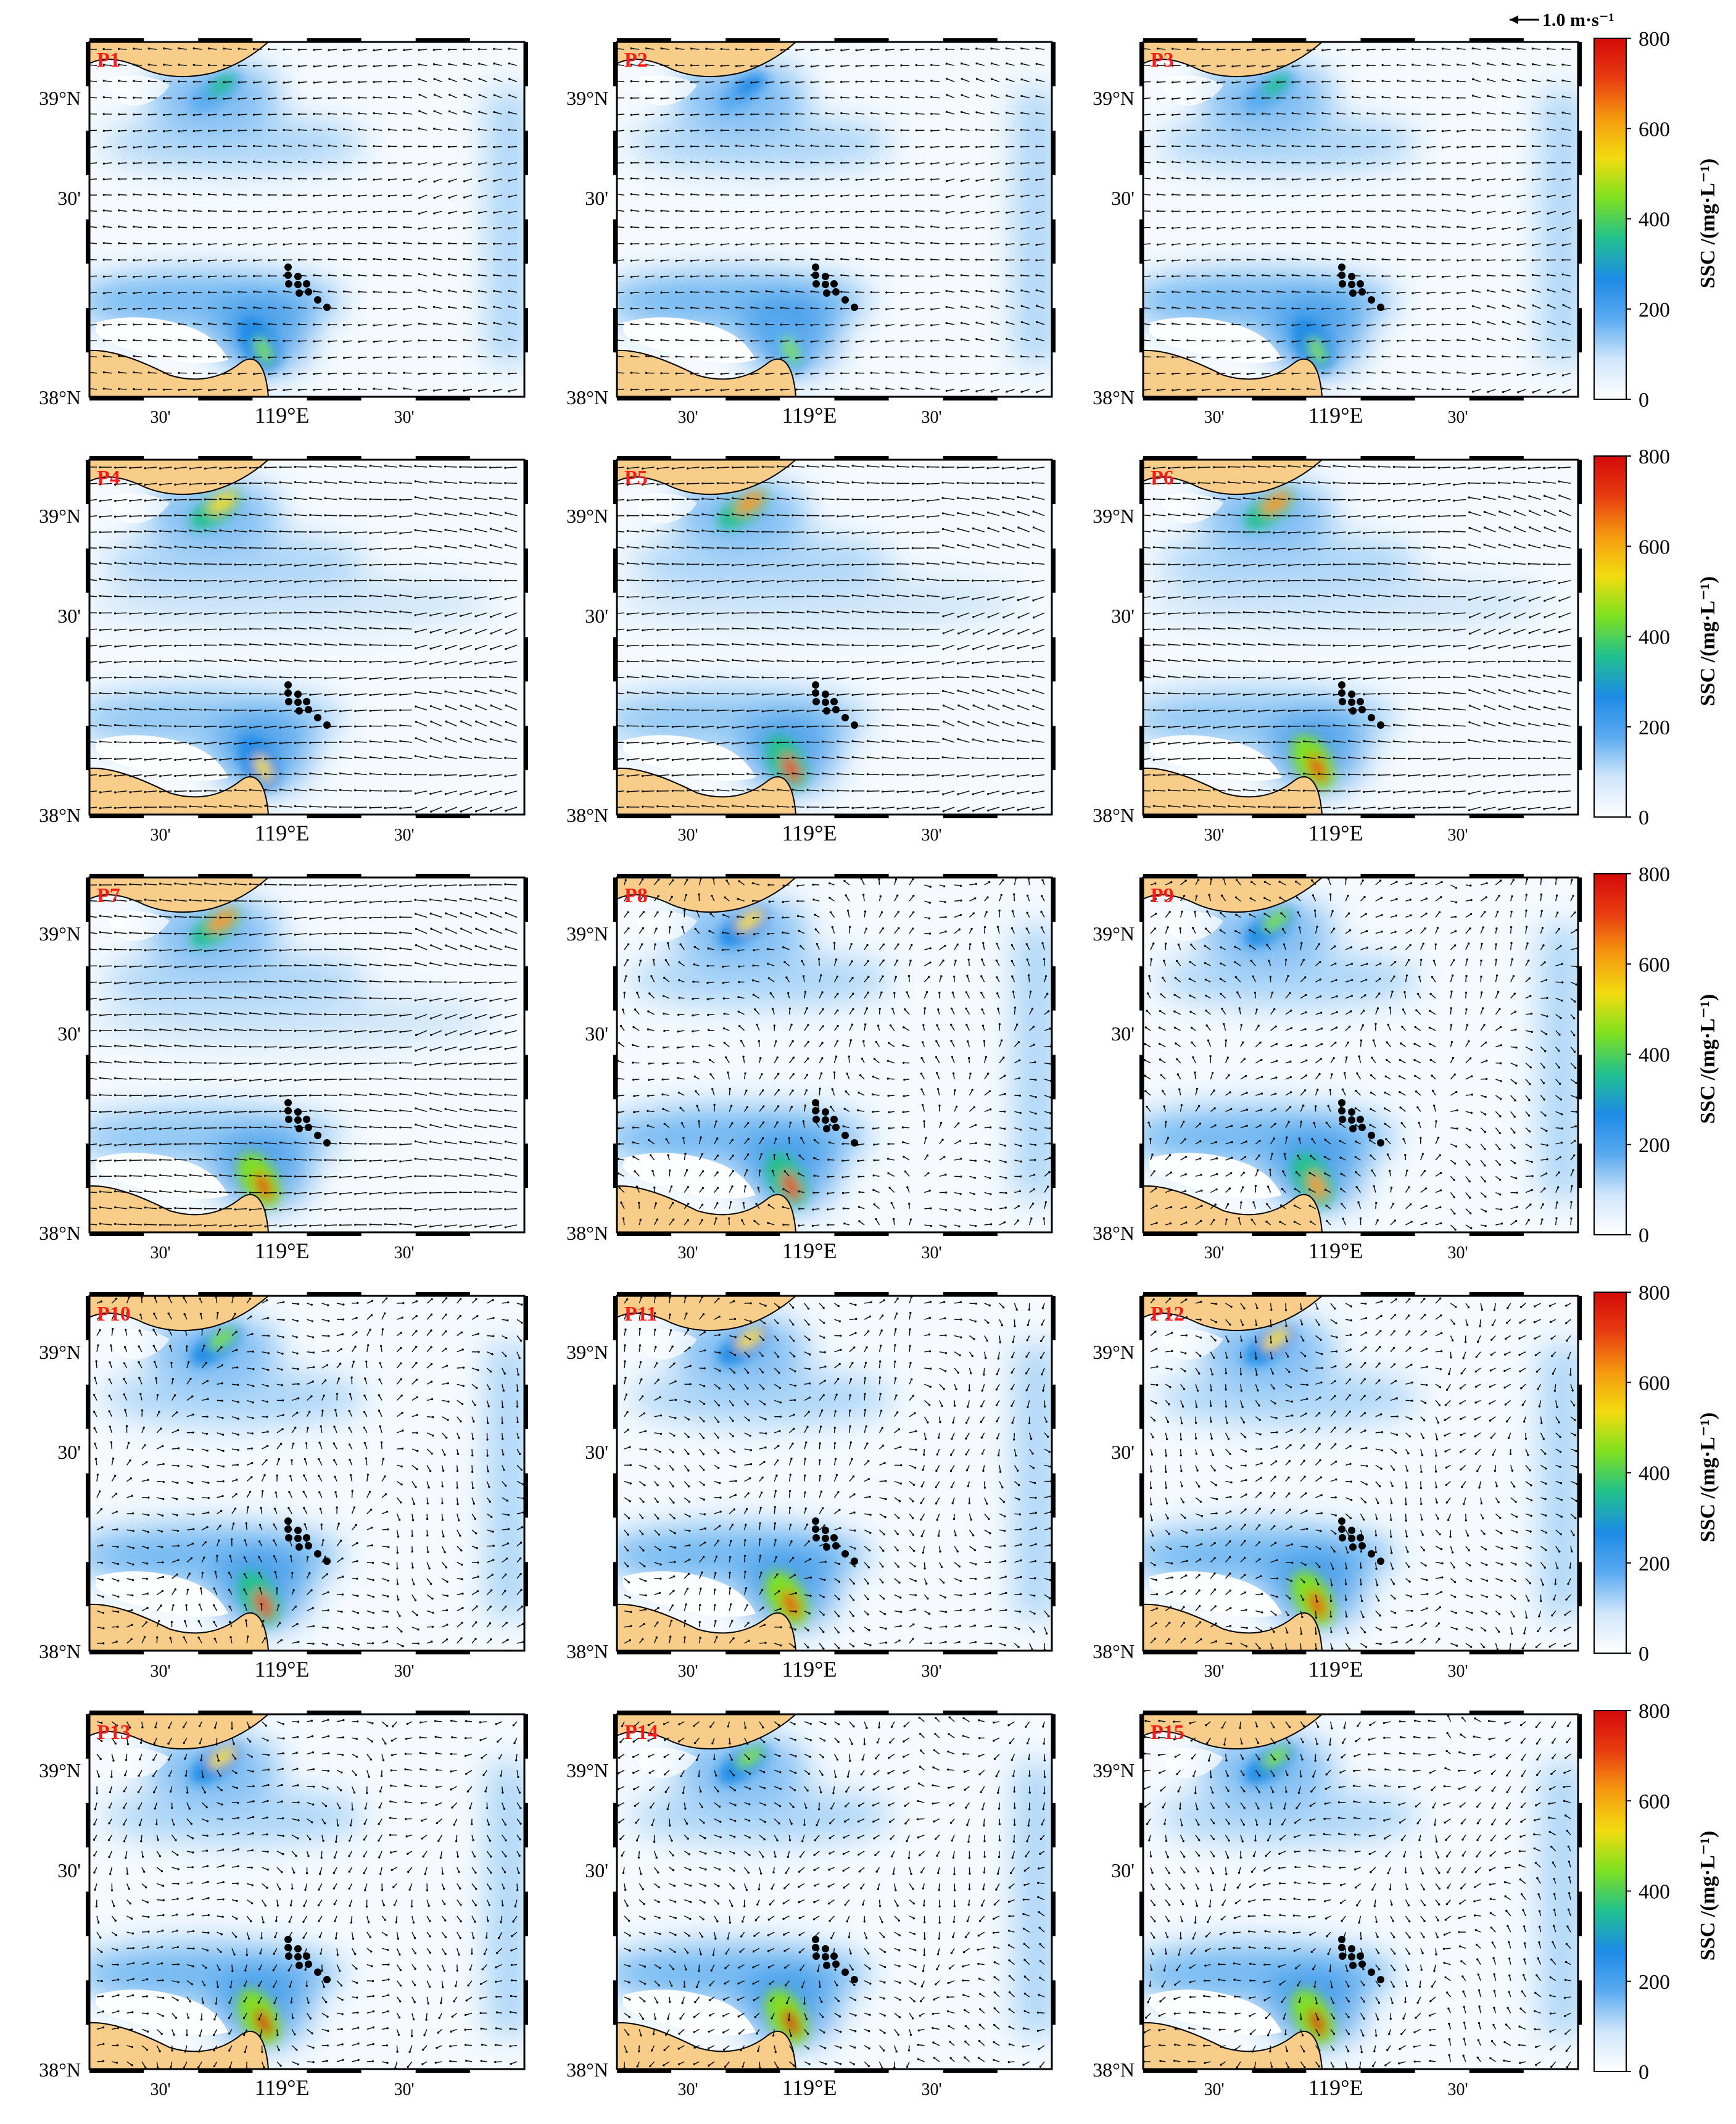 Image resolution: width=1736 pixels, height=2124 pixels. What do you see at coordinates (1167, 1732) in the screenshot?
I see `panel-label: P15` at bounding box center [1167, 1732].